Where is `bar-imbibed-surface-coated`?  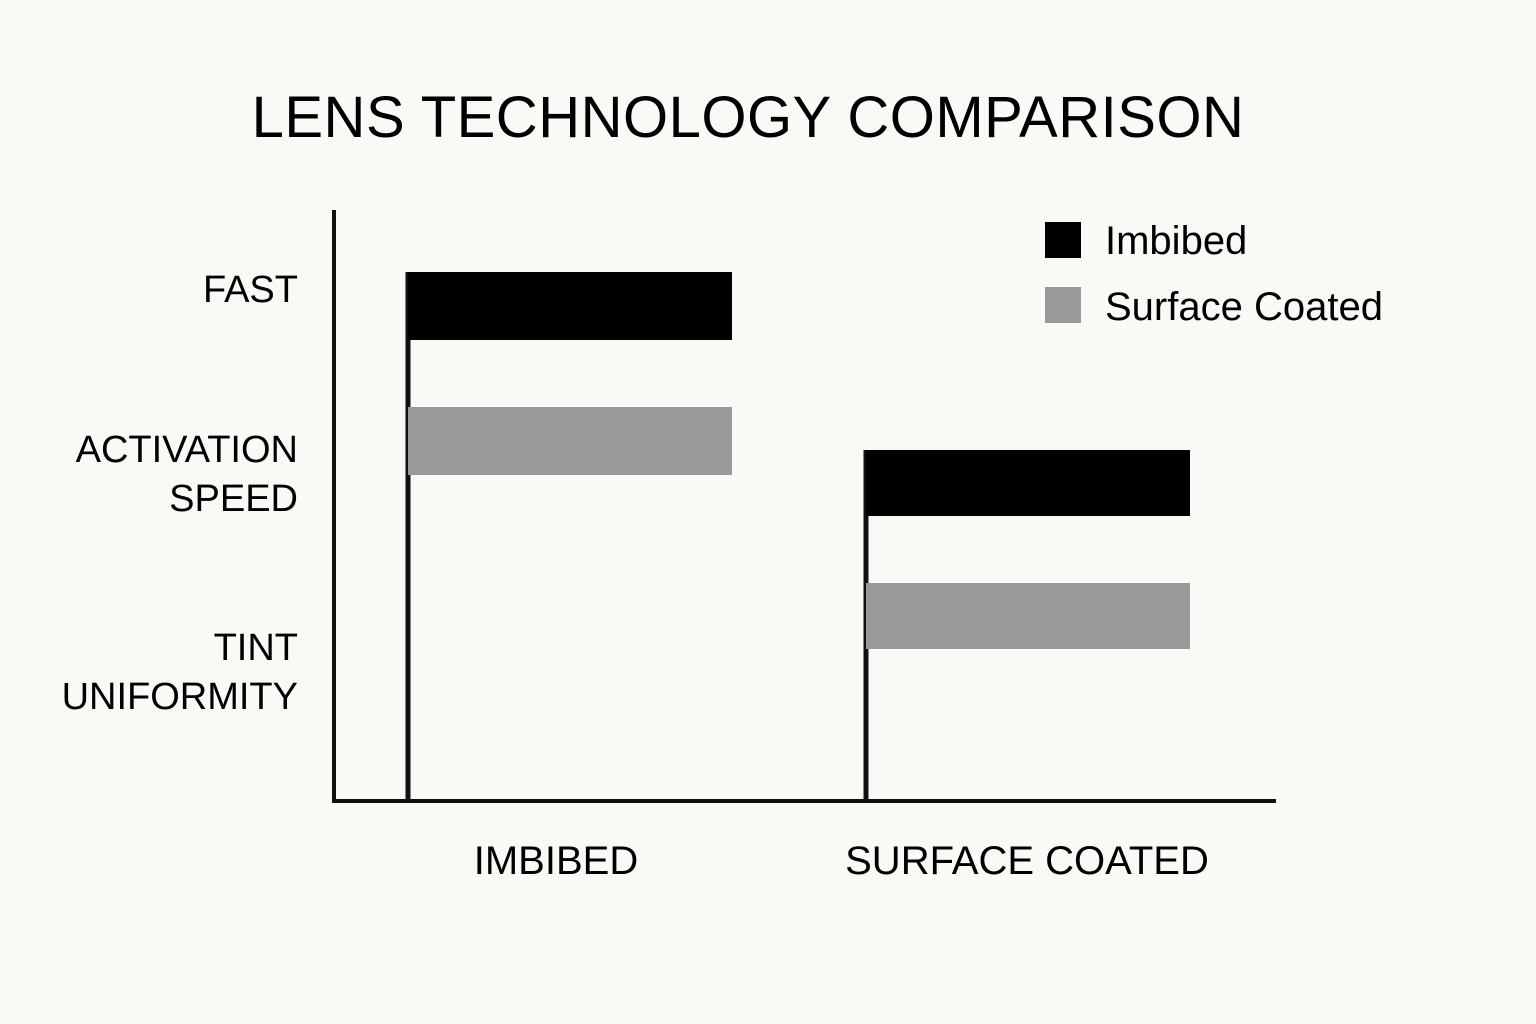
bar-imbibed-surface-coated is located at coordinates (570, 441).